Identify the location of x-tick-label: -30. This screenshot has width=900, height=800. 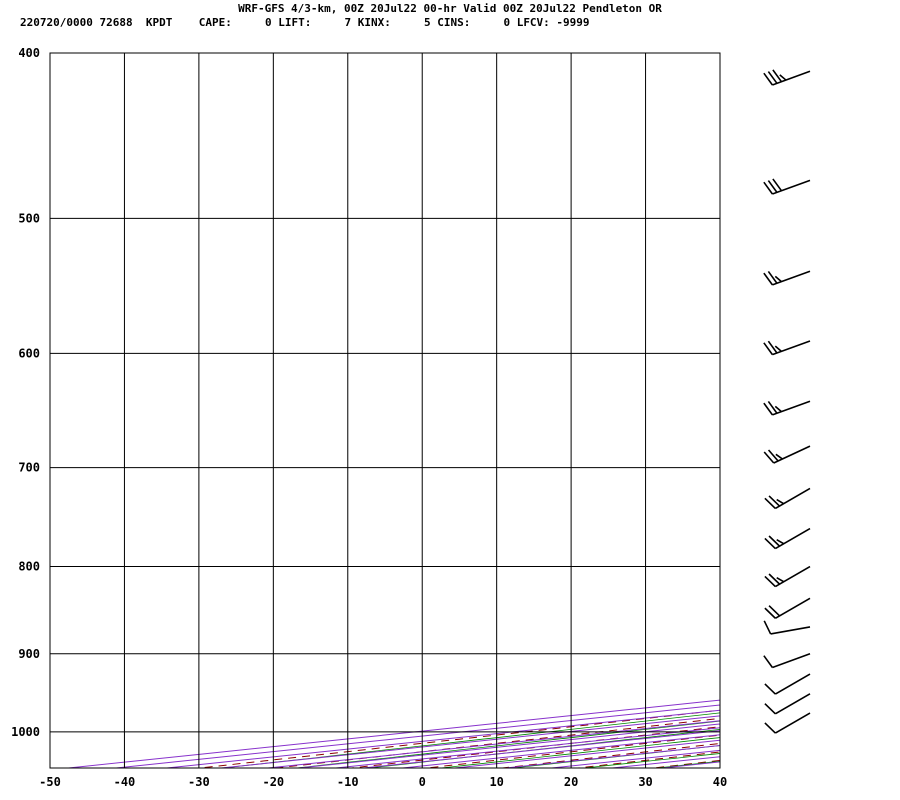
(199, 782).